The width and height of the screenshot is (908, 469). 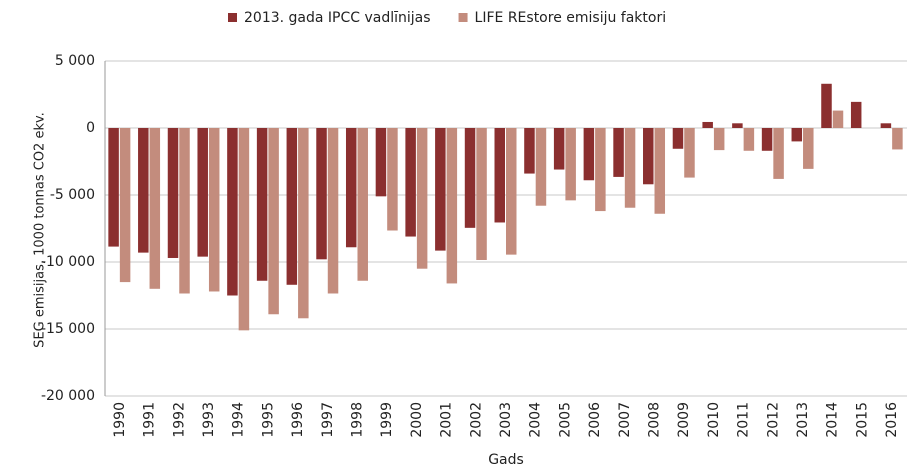 I want to click on x-tick-label: 1992, so click(x=179, y=420).